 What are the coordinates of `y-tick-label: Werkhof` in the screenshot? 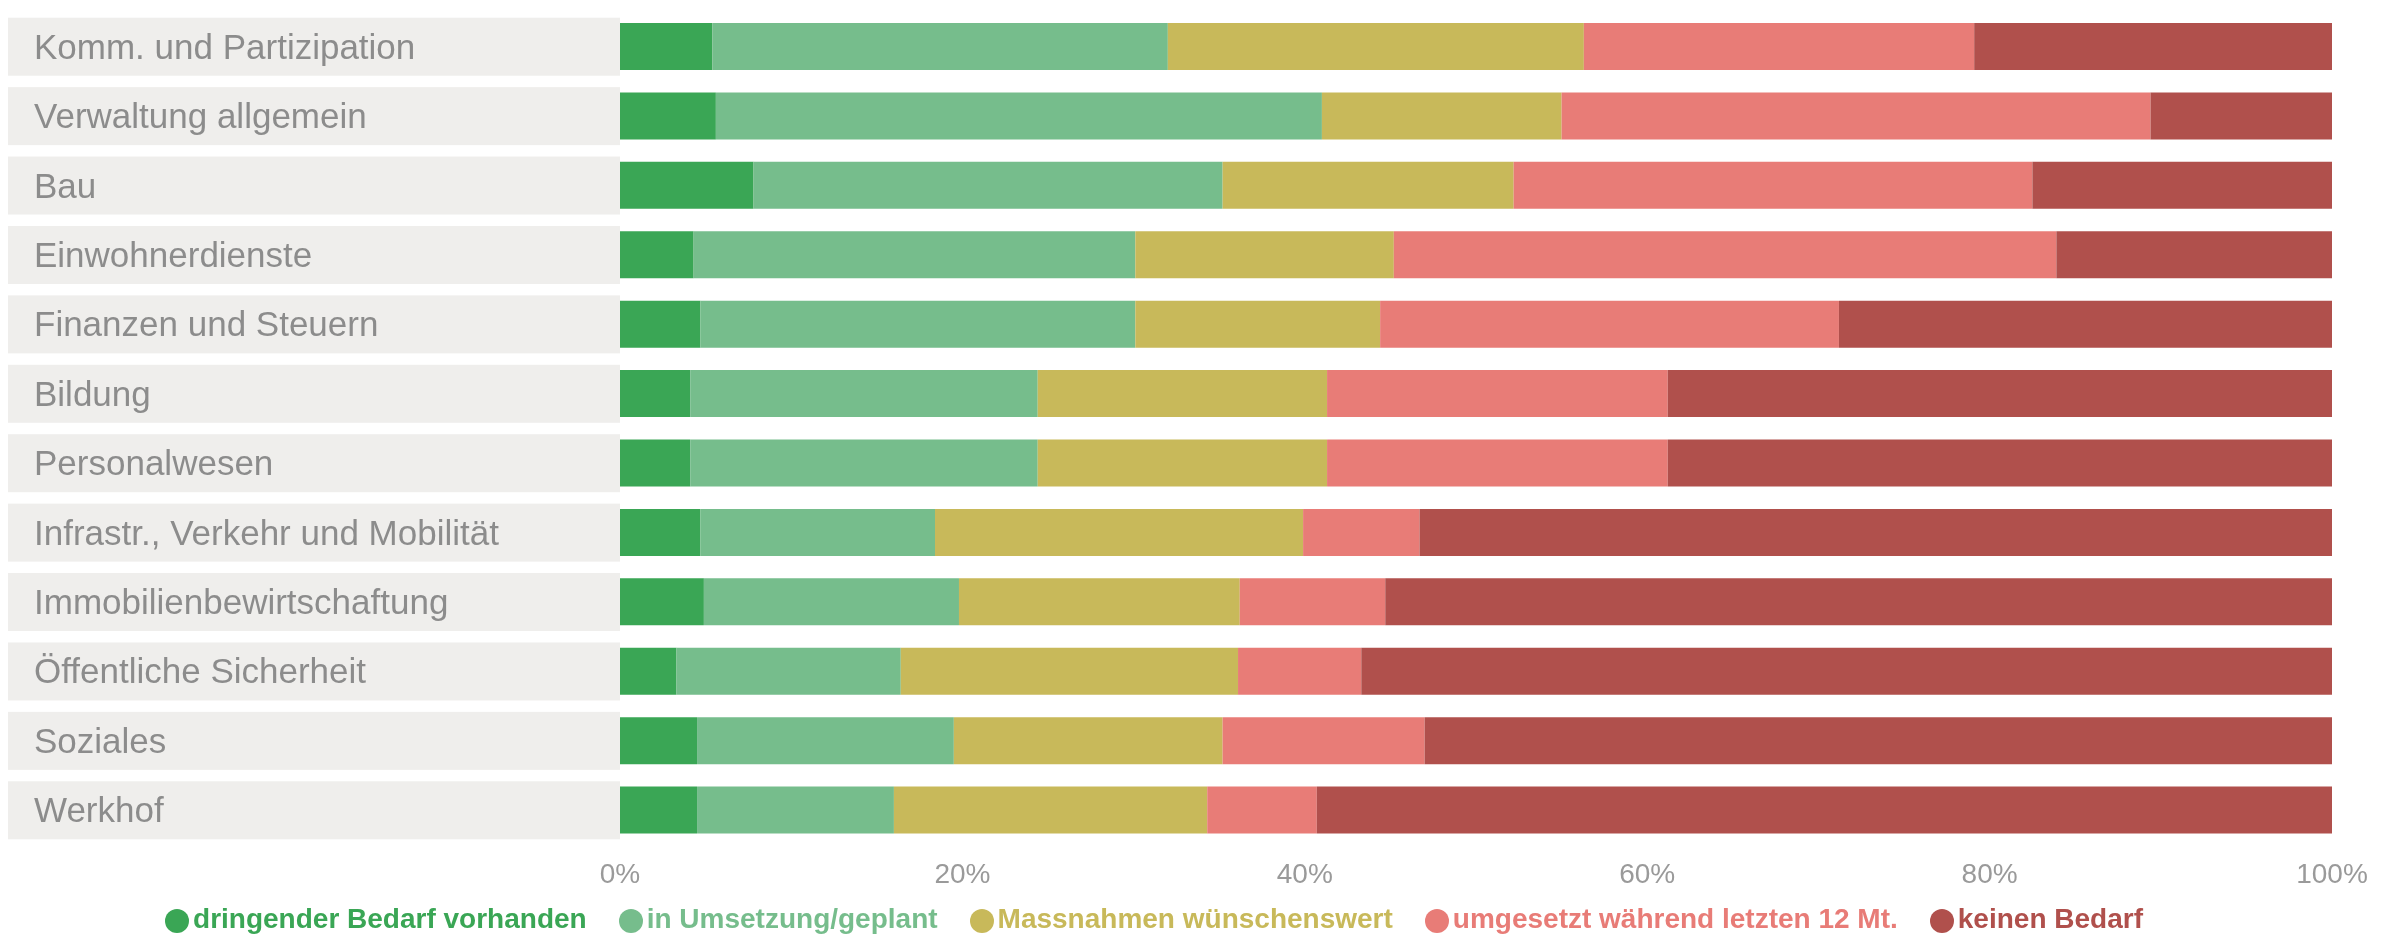 It's located at (99, 810).